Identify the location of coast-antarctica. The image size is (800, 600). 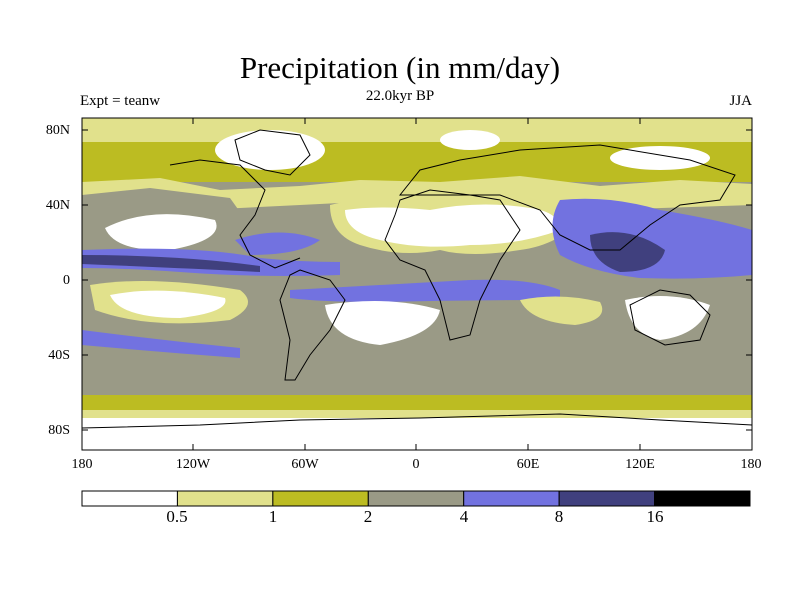
(417, 421).